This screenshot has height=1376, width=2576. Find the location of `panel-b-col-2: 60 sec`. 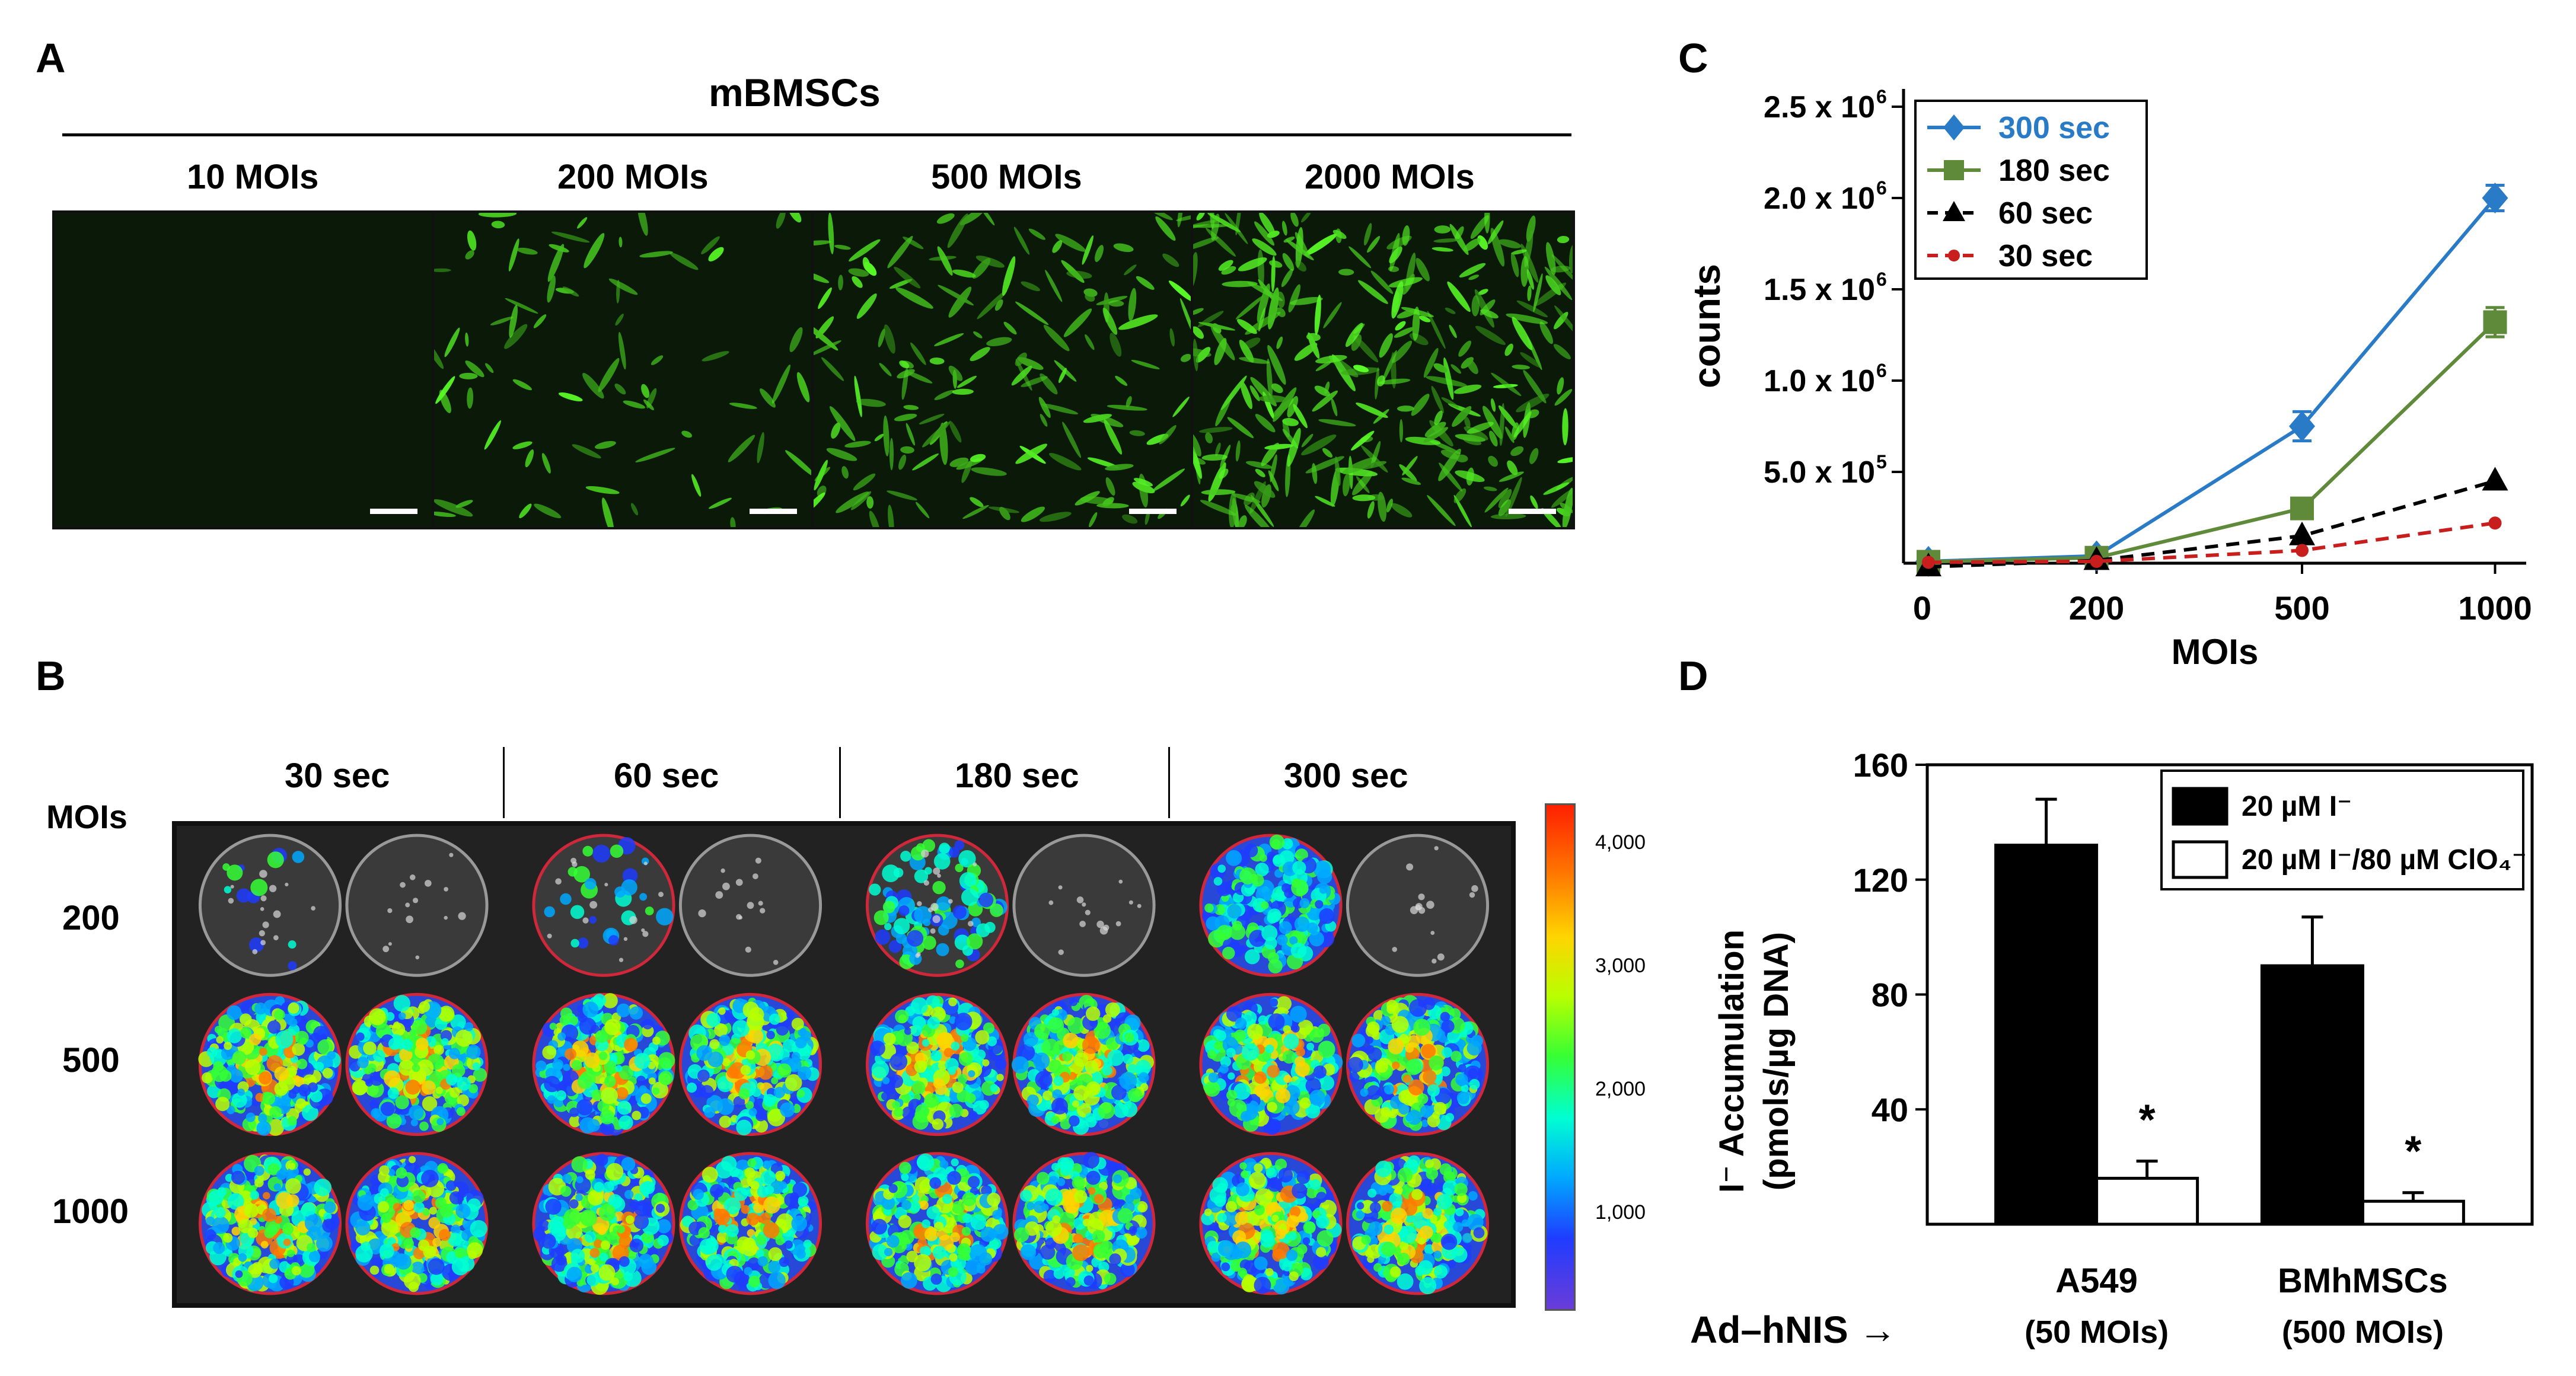

panel-b-col-2: 60 sec is located at coordinates (666, 775).